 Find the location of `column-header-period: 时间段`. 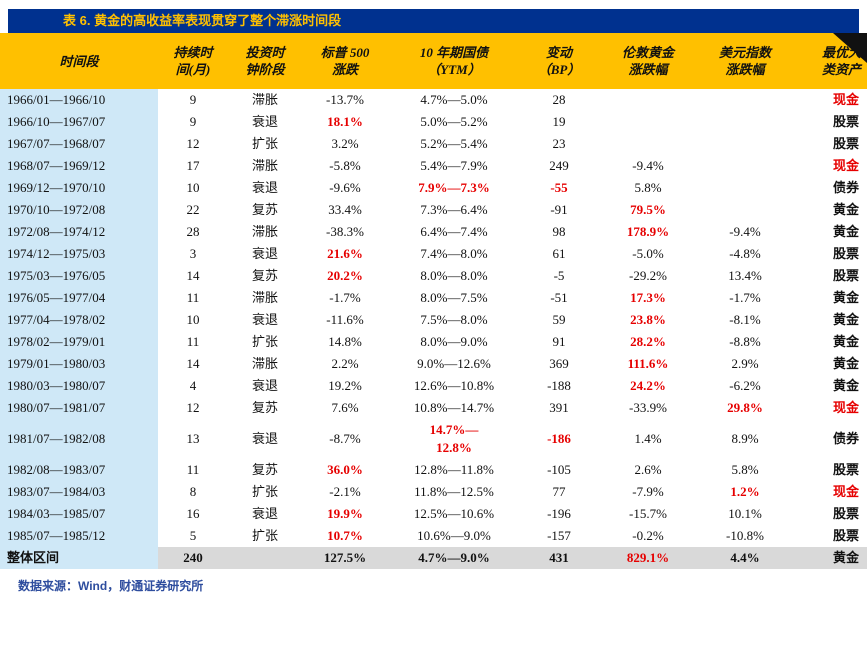

column-header-period: 时间段 is located at coordinates (79, 61).